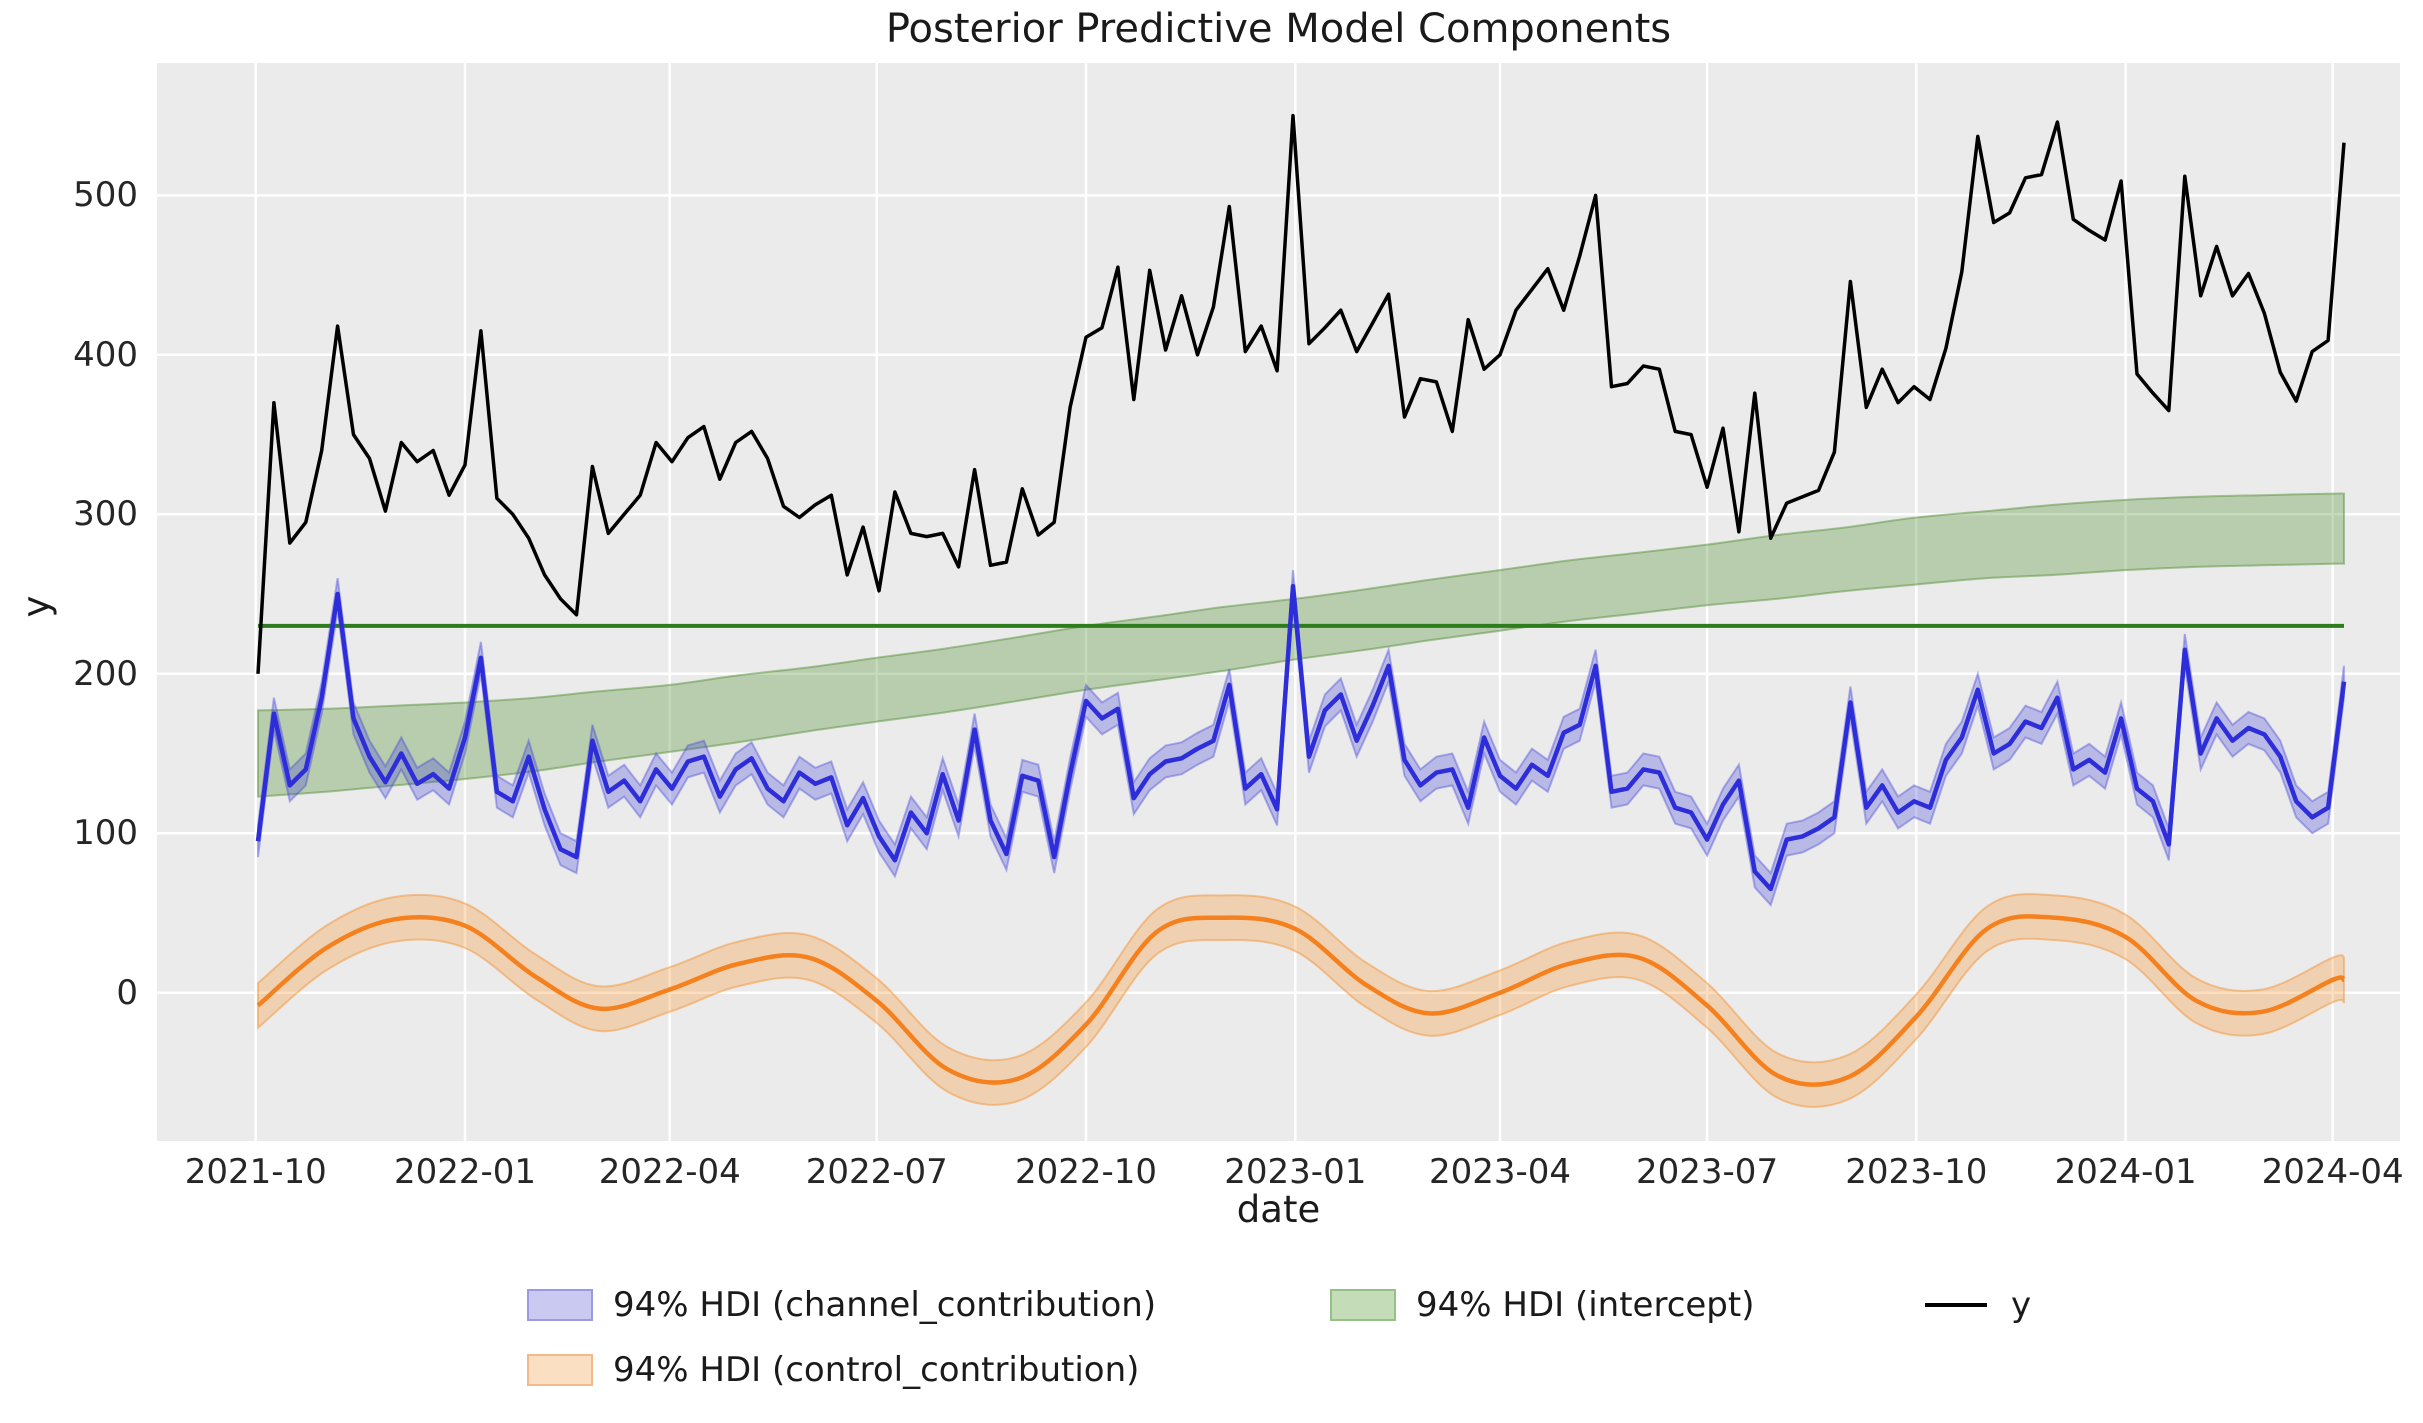 The image size is (2423, 1423). I want to click on intercept-hdi-swatch, so click(1363, 1305).